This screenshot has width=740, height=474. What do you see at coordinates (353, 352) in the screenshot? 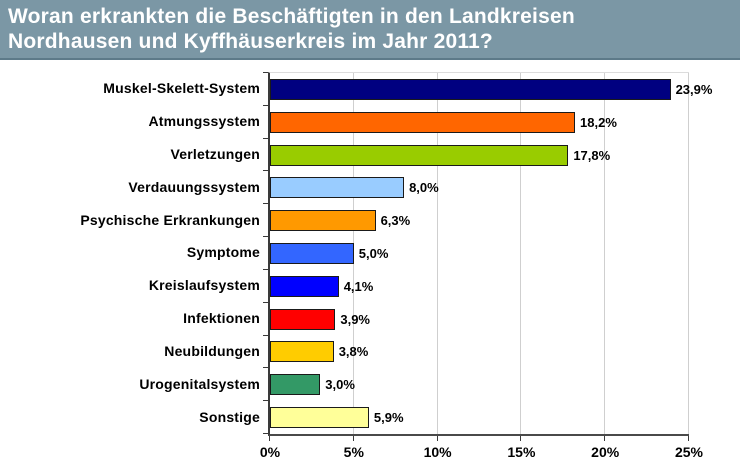
I see `value-label: 3,8%` at bounding box center [353, 352].